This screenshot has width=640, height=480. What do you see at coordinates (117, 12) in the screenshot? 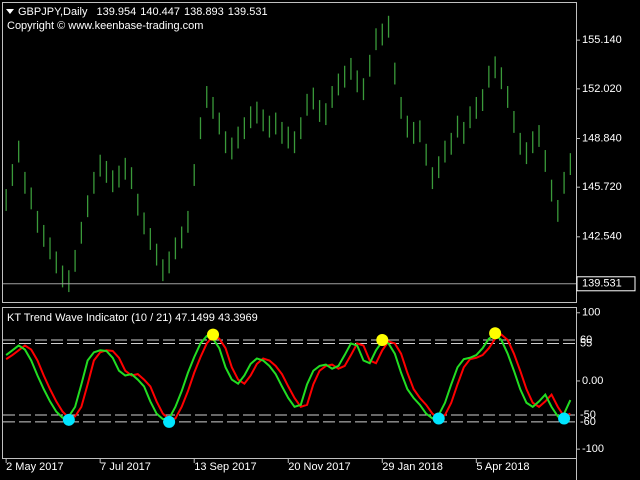
I see `open: 139.954` at bounding box center [117, 12].